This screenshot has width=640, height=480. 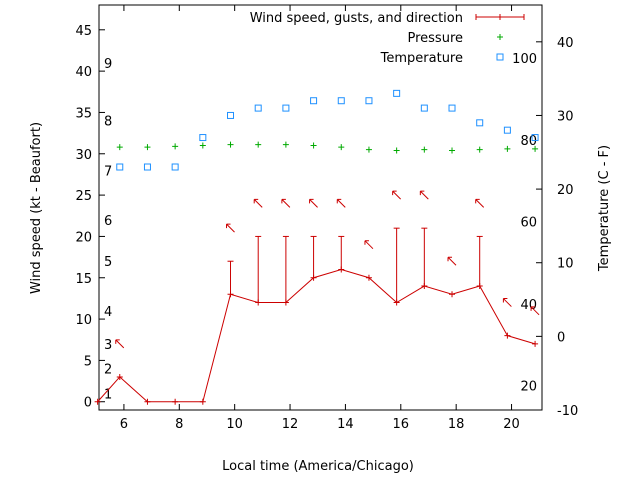 What do you see at coordinates (318, 466) in the screenshot?
I see `x-axis-label: Local time (America/Chicago)` at bounding box center [318, 466].